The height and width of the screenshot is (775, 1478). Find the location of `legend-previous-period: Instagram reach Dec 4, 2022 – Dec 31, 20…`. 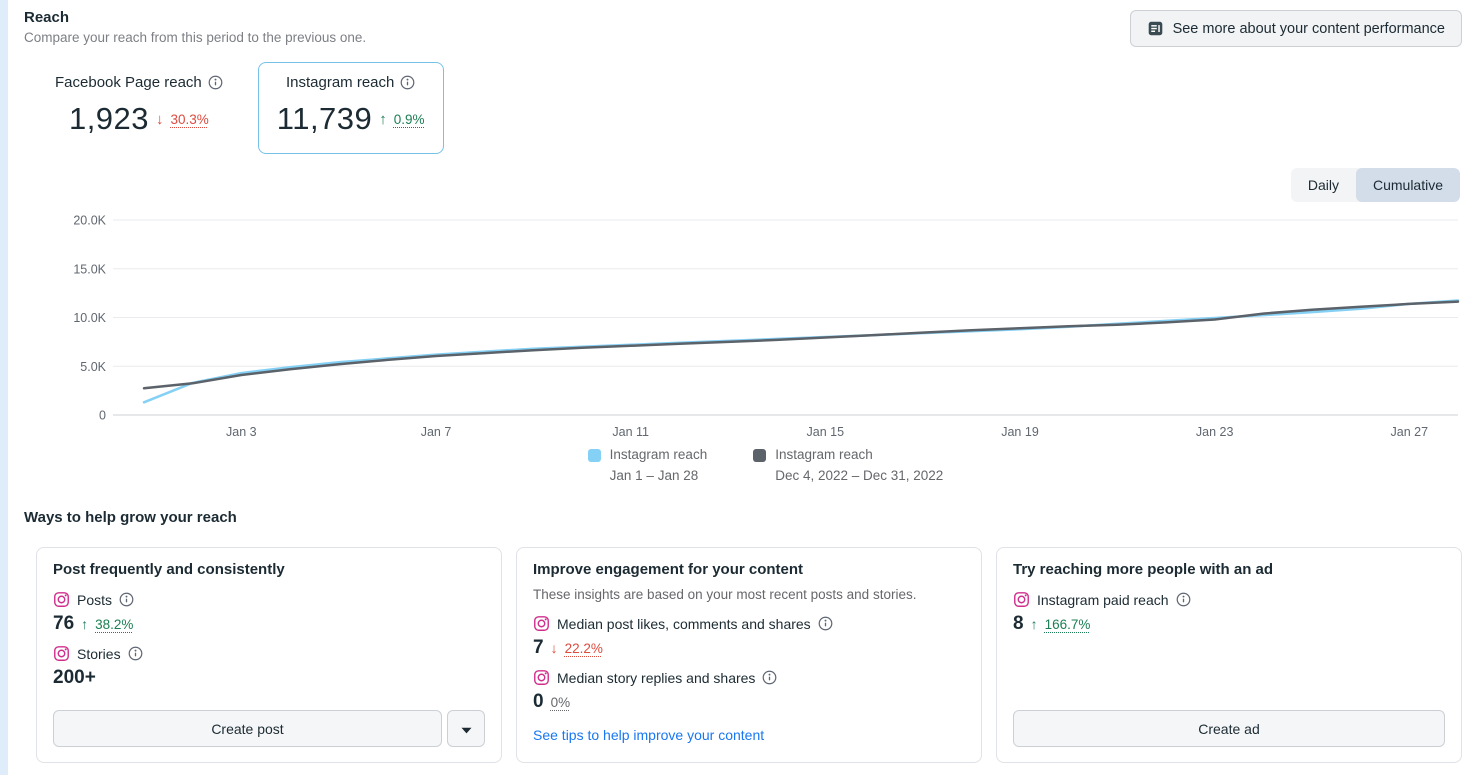

legend-previous-period: Instagram reach Dec 4, 2022 – Dec 31, 20… is located at coordinates (848, 465).